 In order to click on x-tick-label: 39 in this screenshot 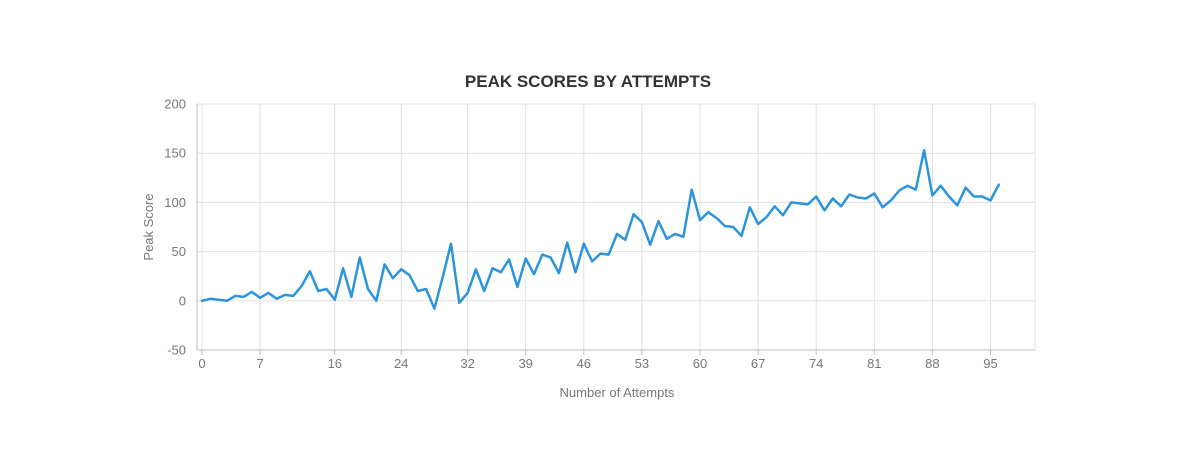, I will do `click(525, 363)`.